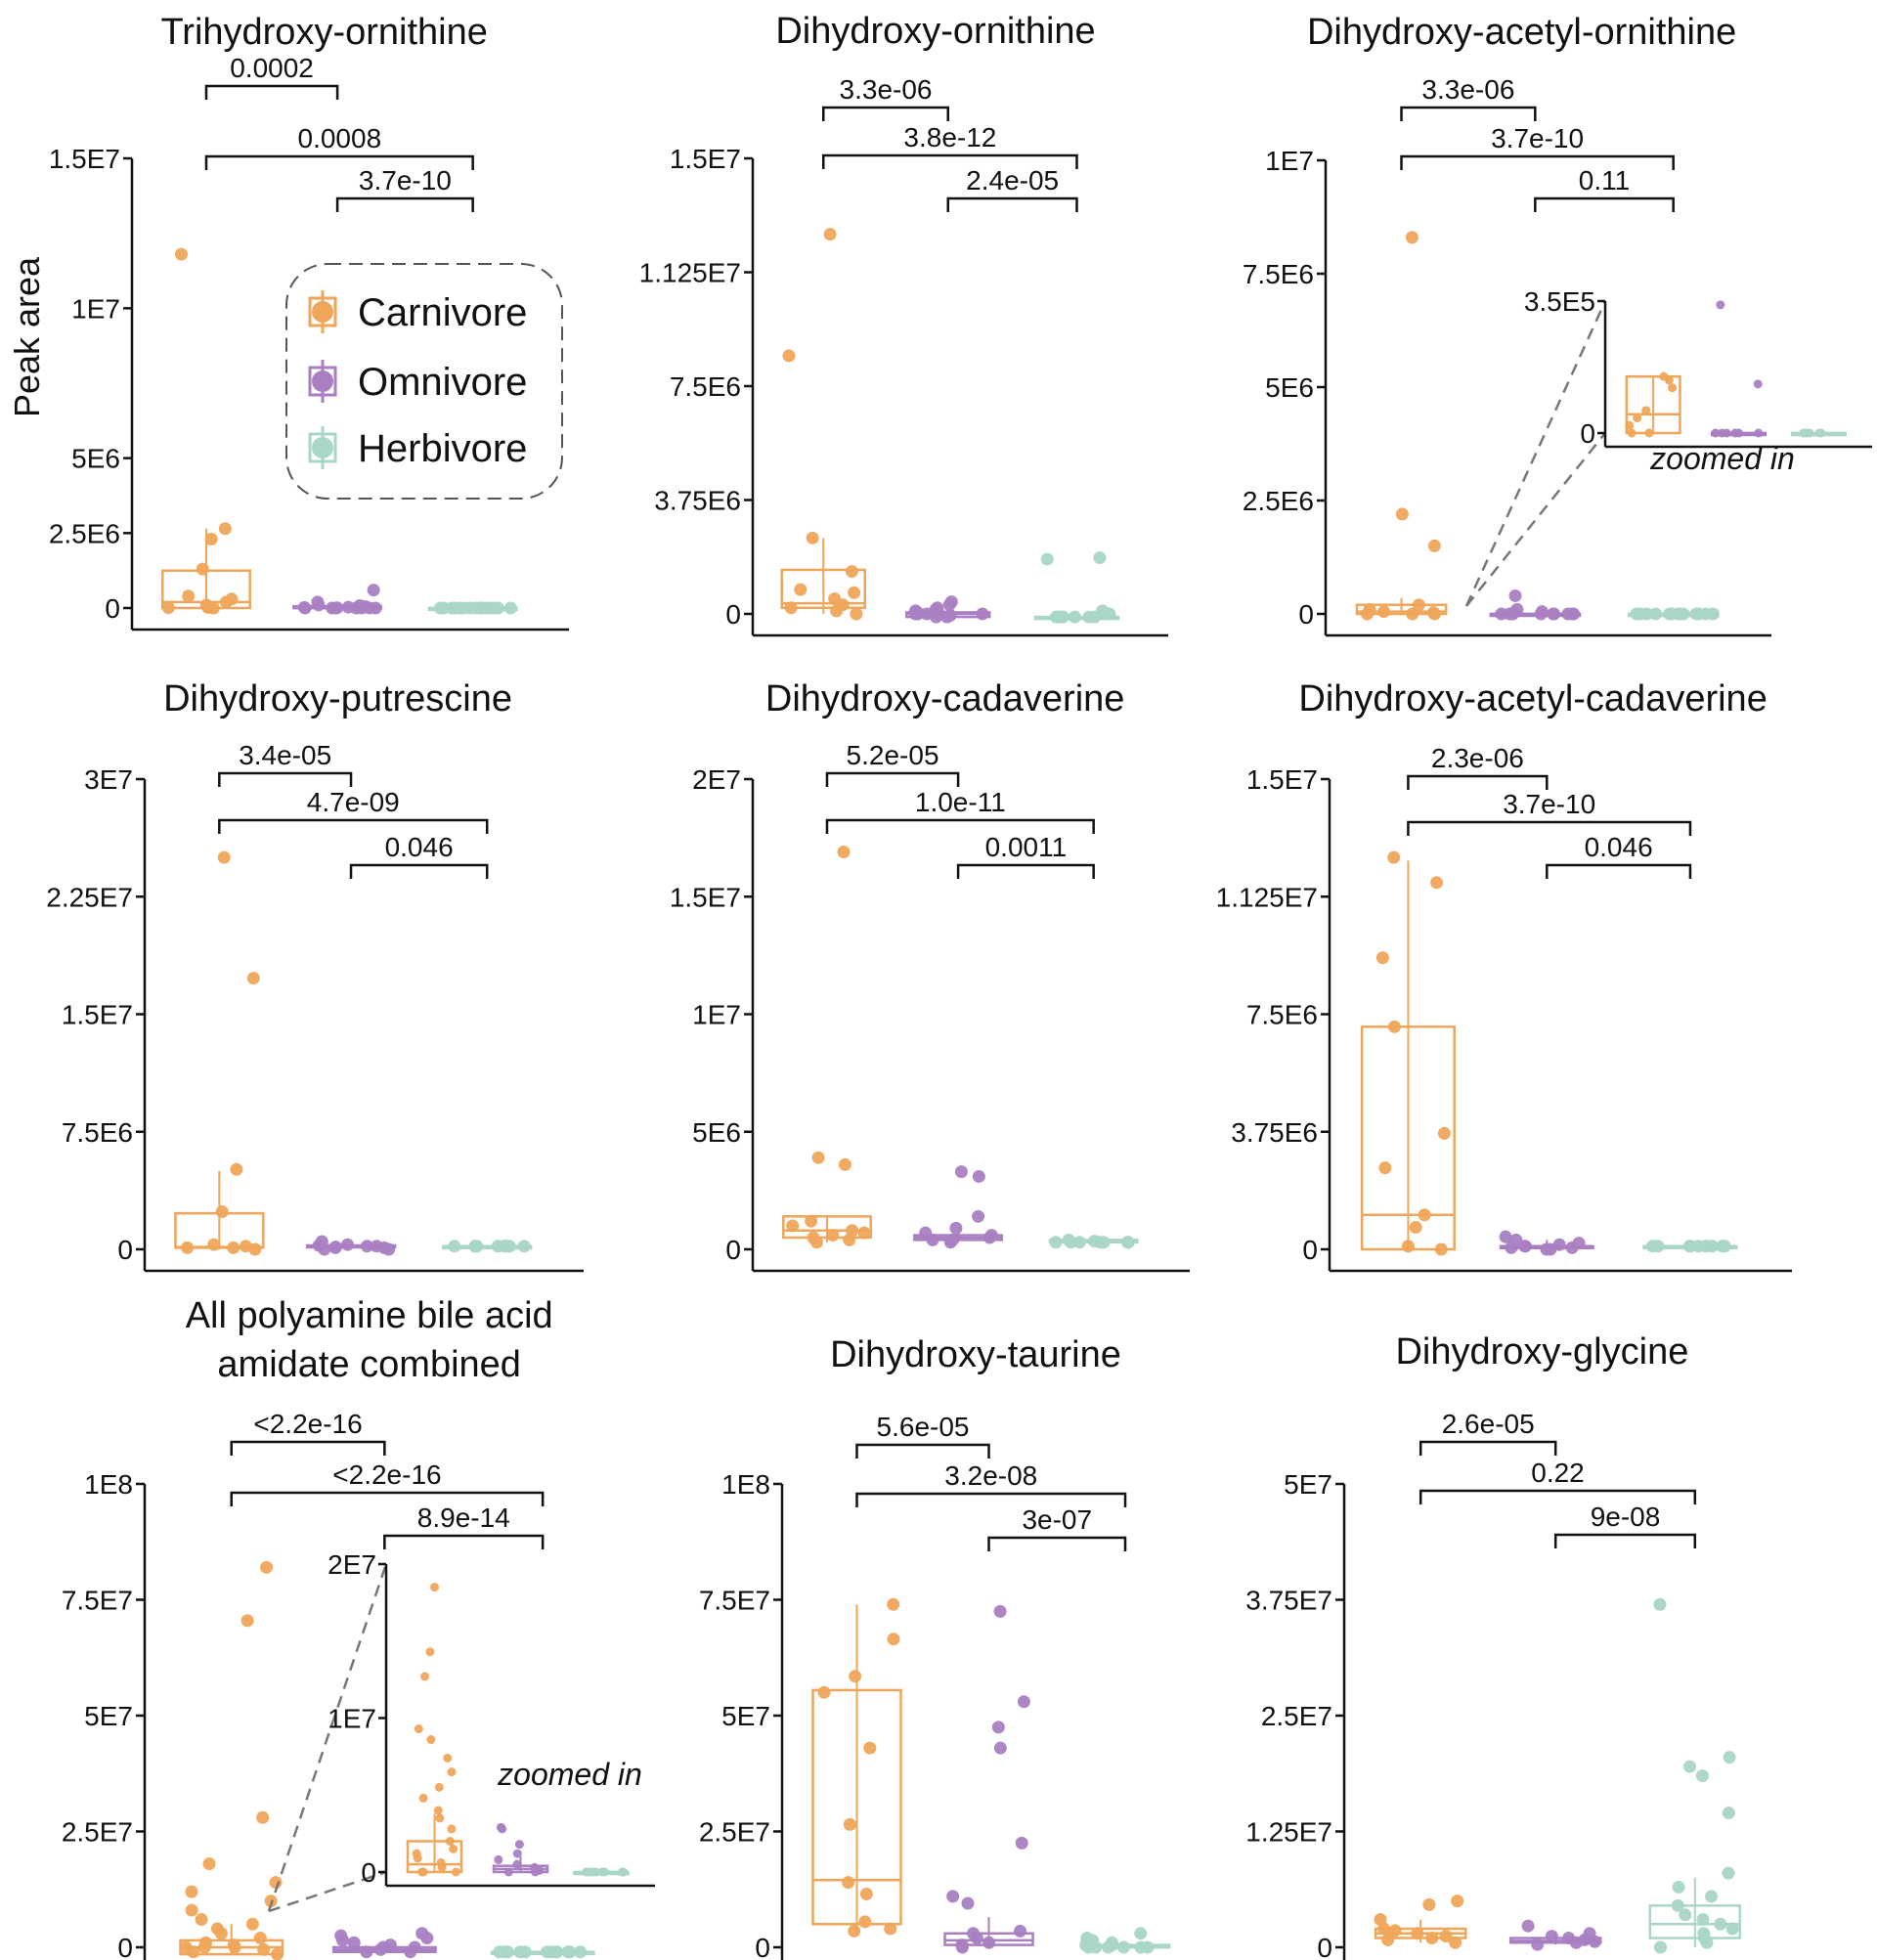 Image resolution: width=1877 pixels, height=1960 pixels. What do you see at coordinates (1535, 454) in the screenshot?
I see `zoom-connector` at bounding box center [1535, 454].